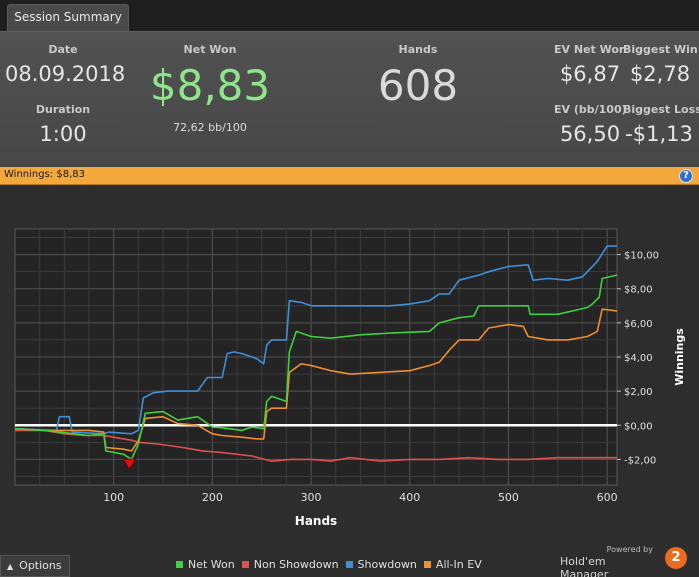  What do you see at coordinates (590, 109) in the screenshot?
I see `ev-bb-label: EV (bb/100)` at bounding box center [590, 109].